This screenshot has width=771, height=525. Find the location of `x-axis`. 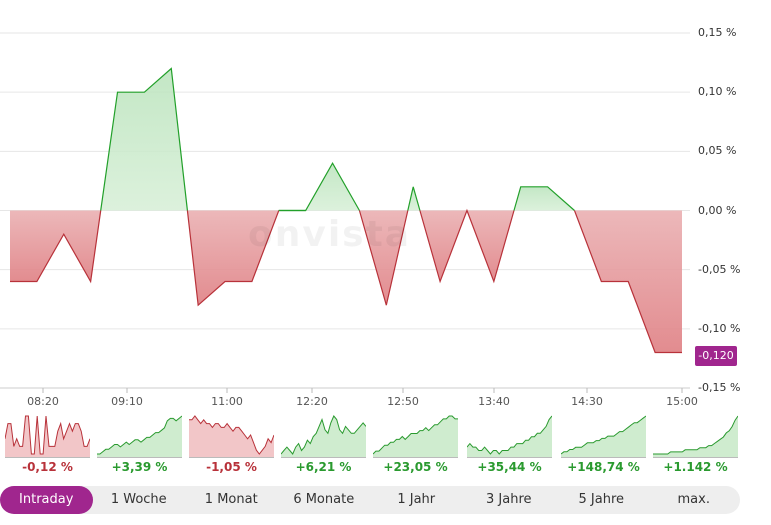

x-axis is located at coordinates (345, 390).